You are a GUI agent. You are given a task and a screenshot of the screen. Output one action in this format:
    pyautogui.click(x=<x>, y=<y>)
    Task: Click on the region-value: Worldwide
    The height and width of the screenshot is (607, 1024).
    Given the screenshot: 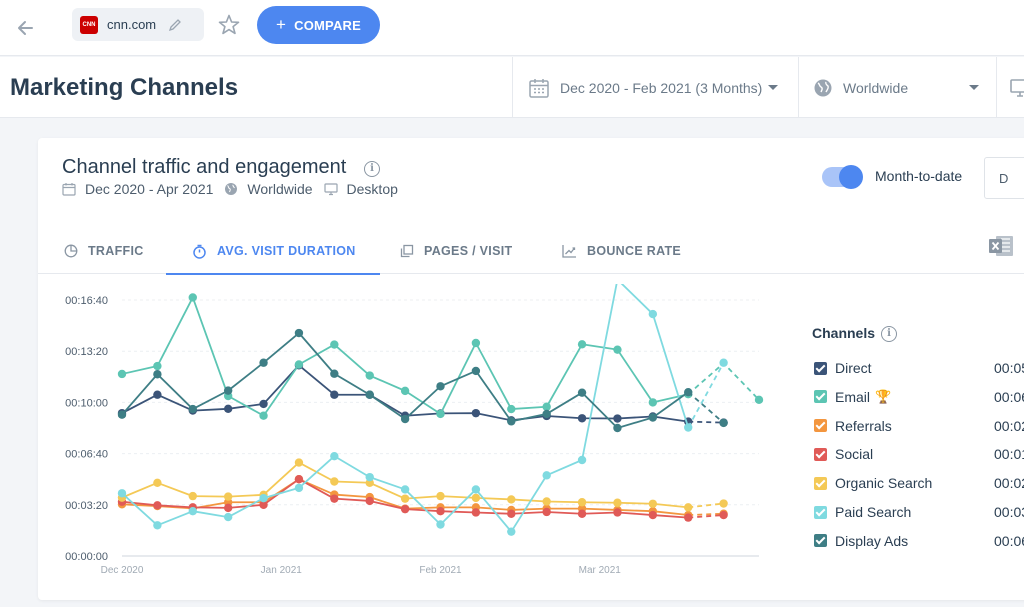 What is the action you would take?
    pyautogui.click(x=876, y=87)
    